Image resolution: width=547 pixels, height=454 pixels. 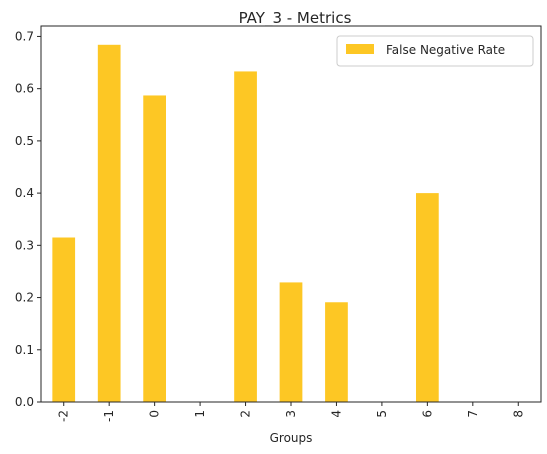 I want to click on x-tick-label: 4, so click(x=336, y=414).